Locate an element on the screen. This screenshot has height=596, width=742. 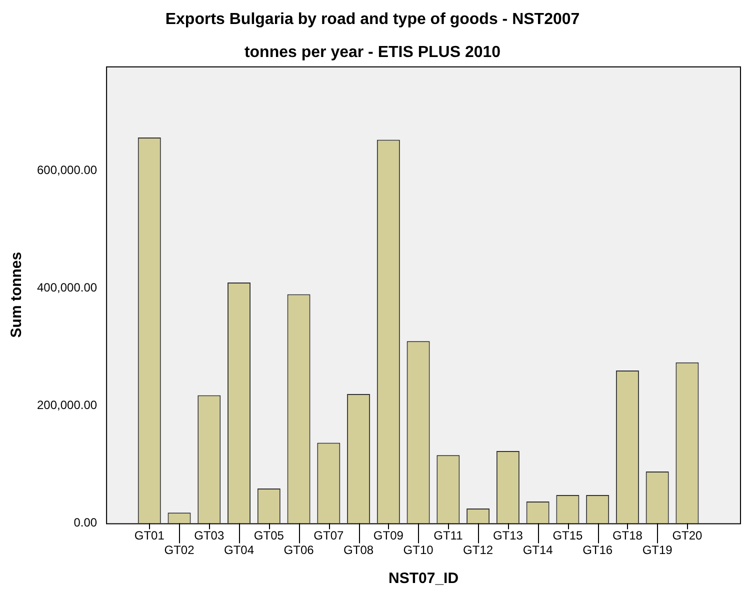
y-tick-label: 400,000.00 is located at coordinates (67, 287).